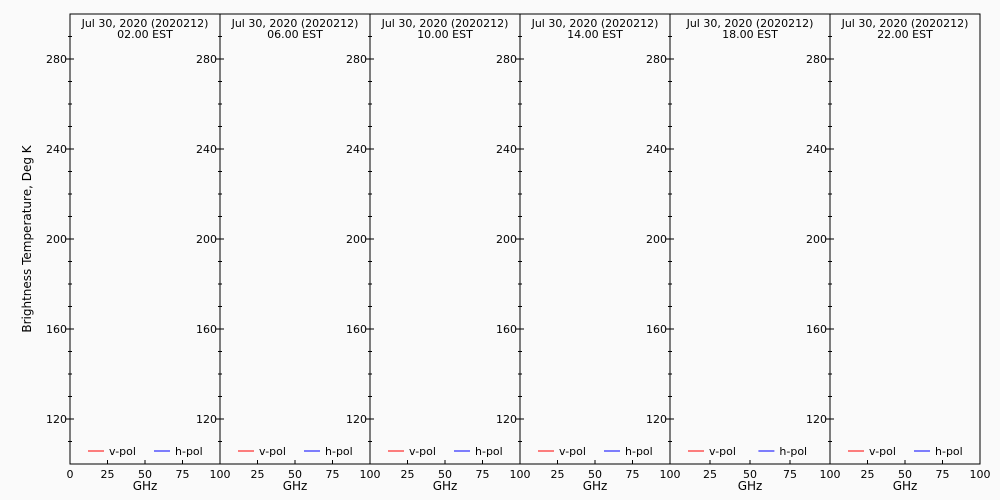  Describe the element at coordinates (445, 34) in the screenshot. I see `panel-subtitle: 10.00 EST` at that location.